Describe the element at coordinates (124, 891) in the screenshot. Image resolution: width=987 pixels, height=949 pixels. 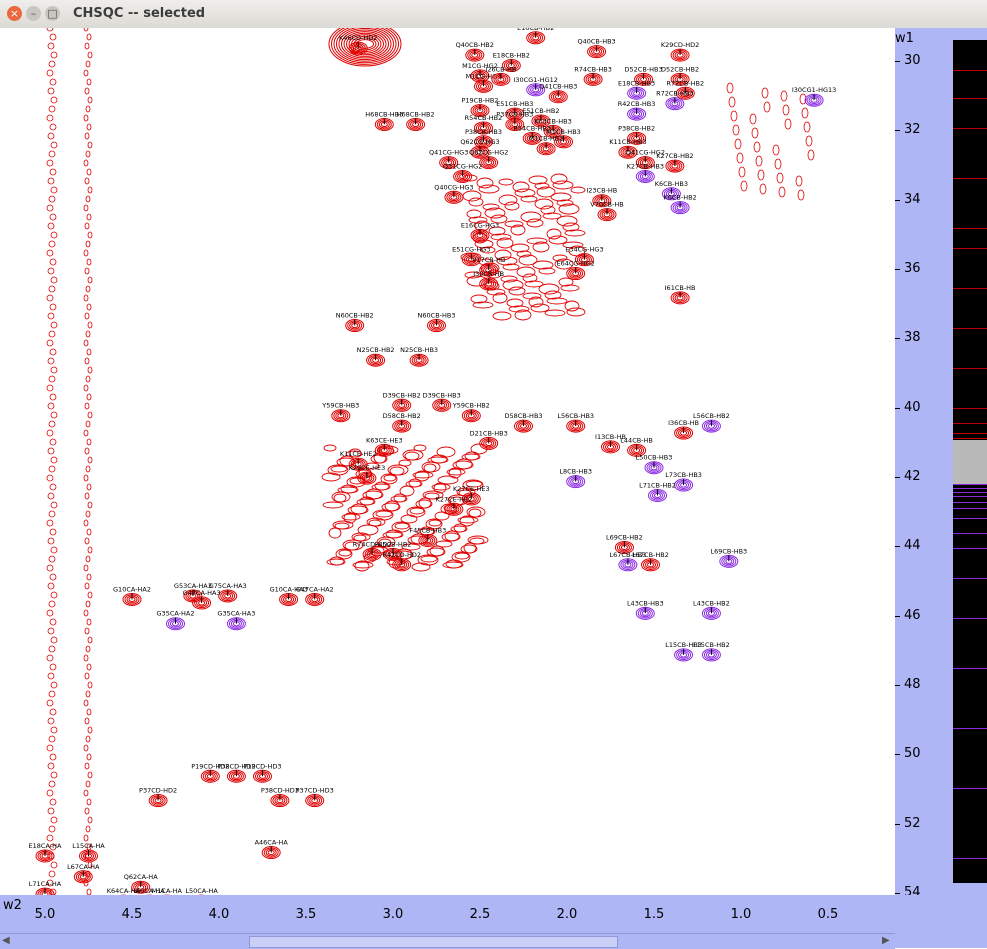
I see `peak: K64CA-HA` at that location.